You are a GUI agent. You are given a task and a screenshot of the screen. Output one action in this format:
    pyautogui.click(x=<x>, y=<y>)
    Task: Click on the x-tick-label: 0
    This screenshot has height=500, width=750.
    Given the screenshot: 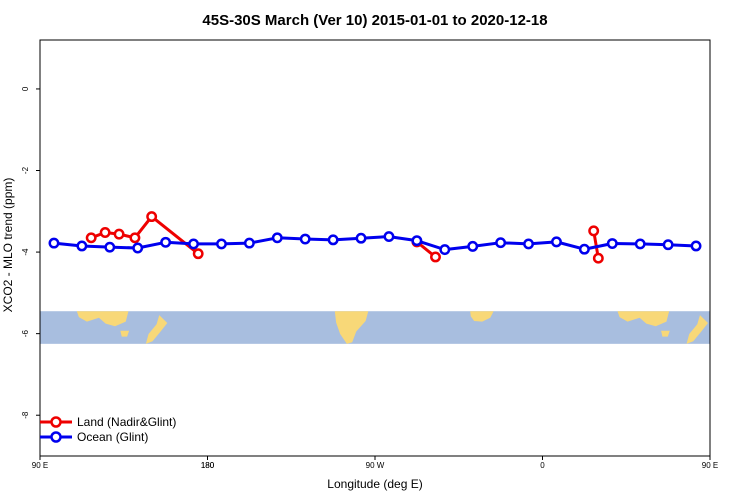 What is the action you would take?
    pyautogui.click(x=542, y=465)
    